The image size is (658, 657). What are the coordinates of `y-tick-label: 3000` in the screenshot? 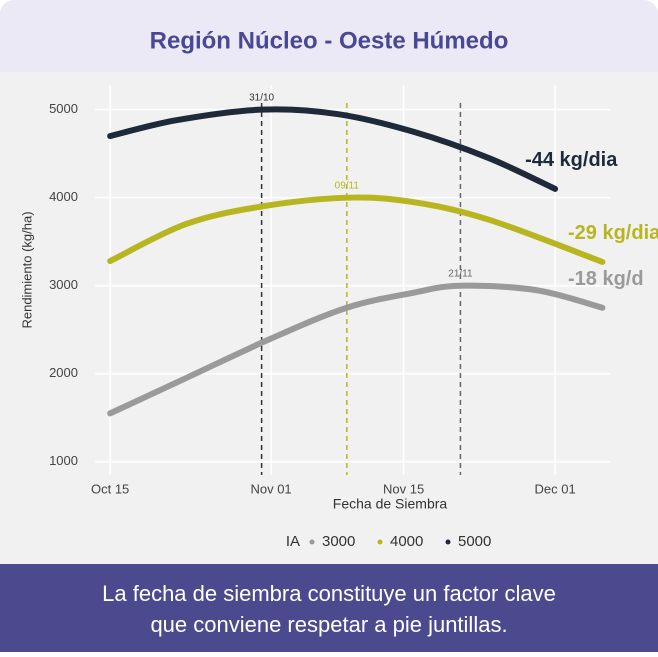 It's located at (63, 284).